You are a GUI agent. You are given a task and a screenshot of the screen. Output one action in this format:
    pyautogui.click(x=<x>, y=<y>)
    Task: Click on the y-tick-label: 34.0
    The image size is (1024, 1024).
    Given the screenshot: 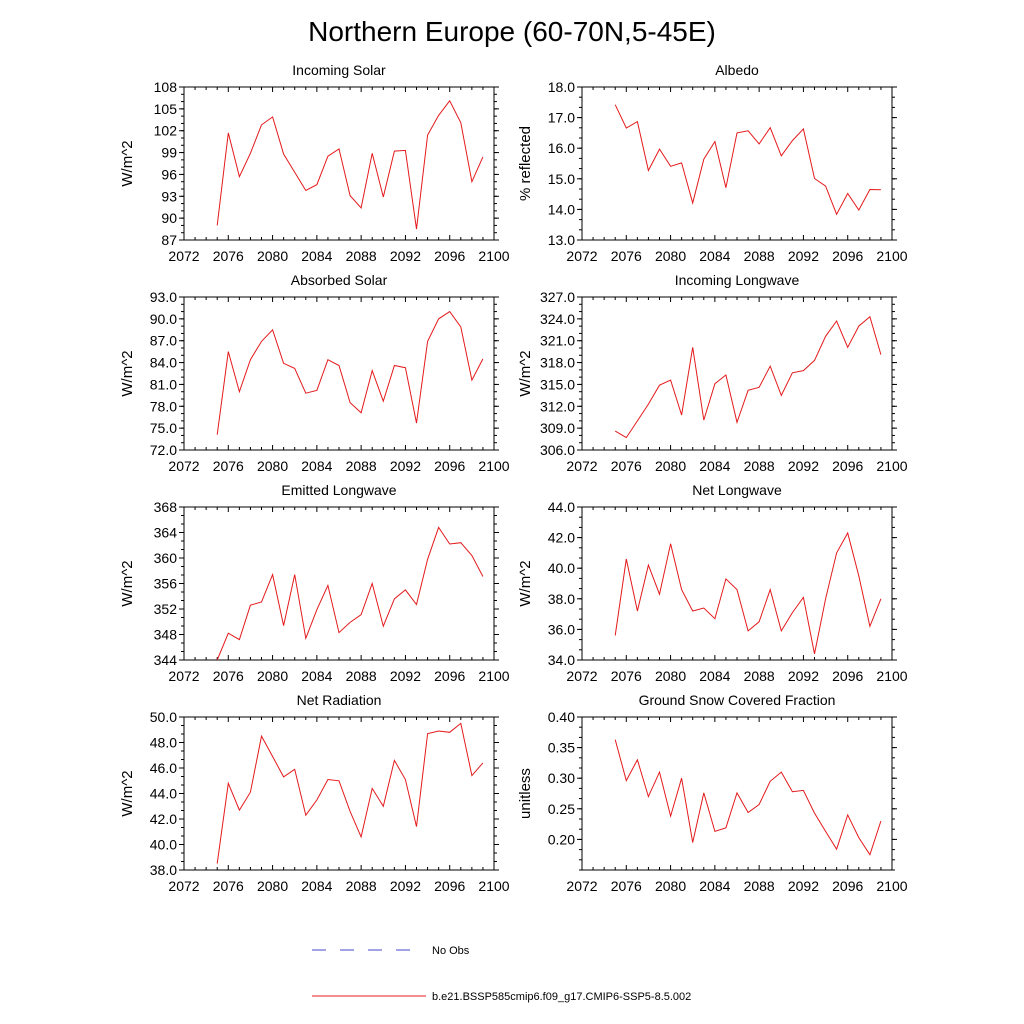 What is the action you would take?
    pyautogui.click(x=561, y=660)
    